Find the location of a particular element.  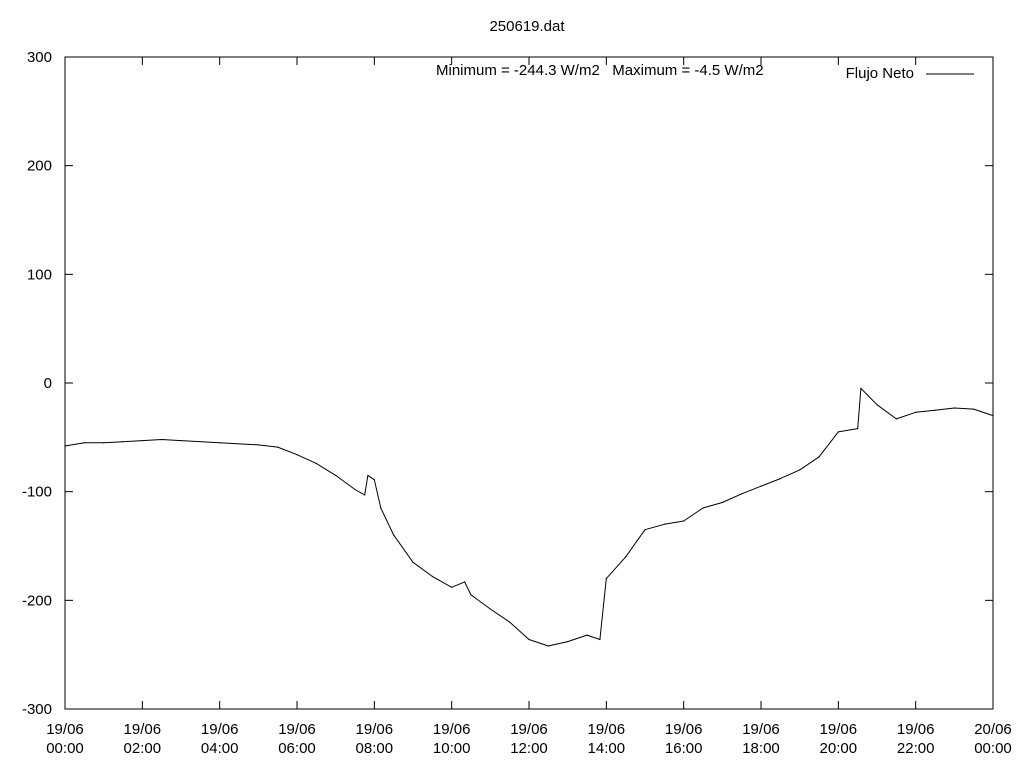

x-tick-label-time: 06:00 is located at coordinates (297, 748).